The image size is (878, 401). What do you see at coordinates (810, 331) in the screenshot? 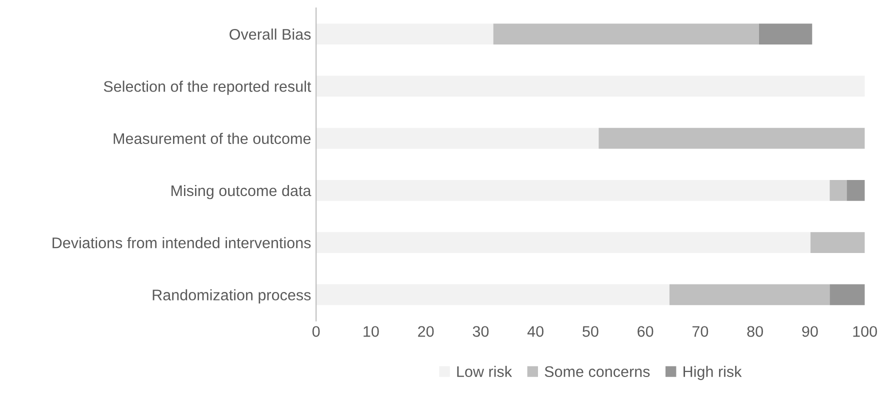
I see `x-tick-label: 90` at bounding box center [810, 331].